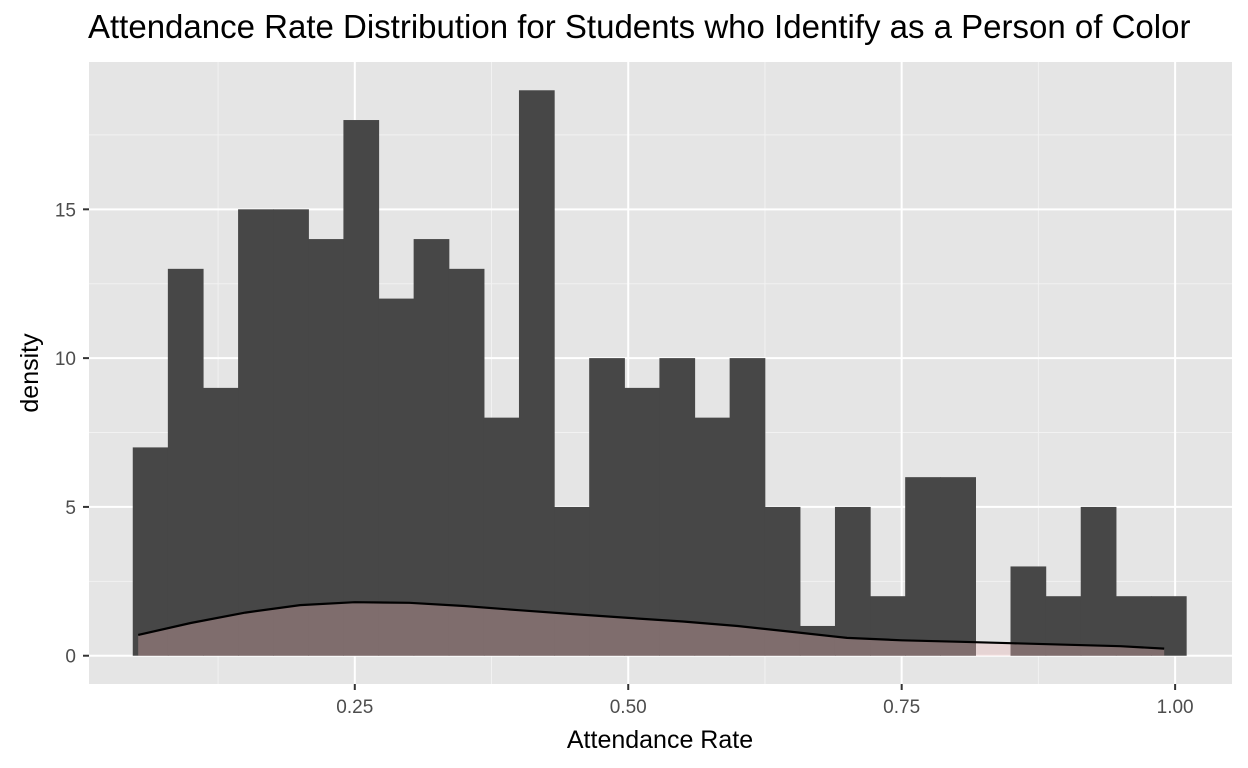 The height and width of the screenshot is (768, 1248). I want to click on density-line, so click(651, 625).